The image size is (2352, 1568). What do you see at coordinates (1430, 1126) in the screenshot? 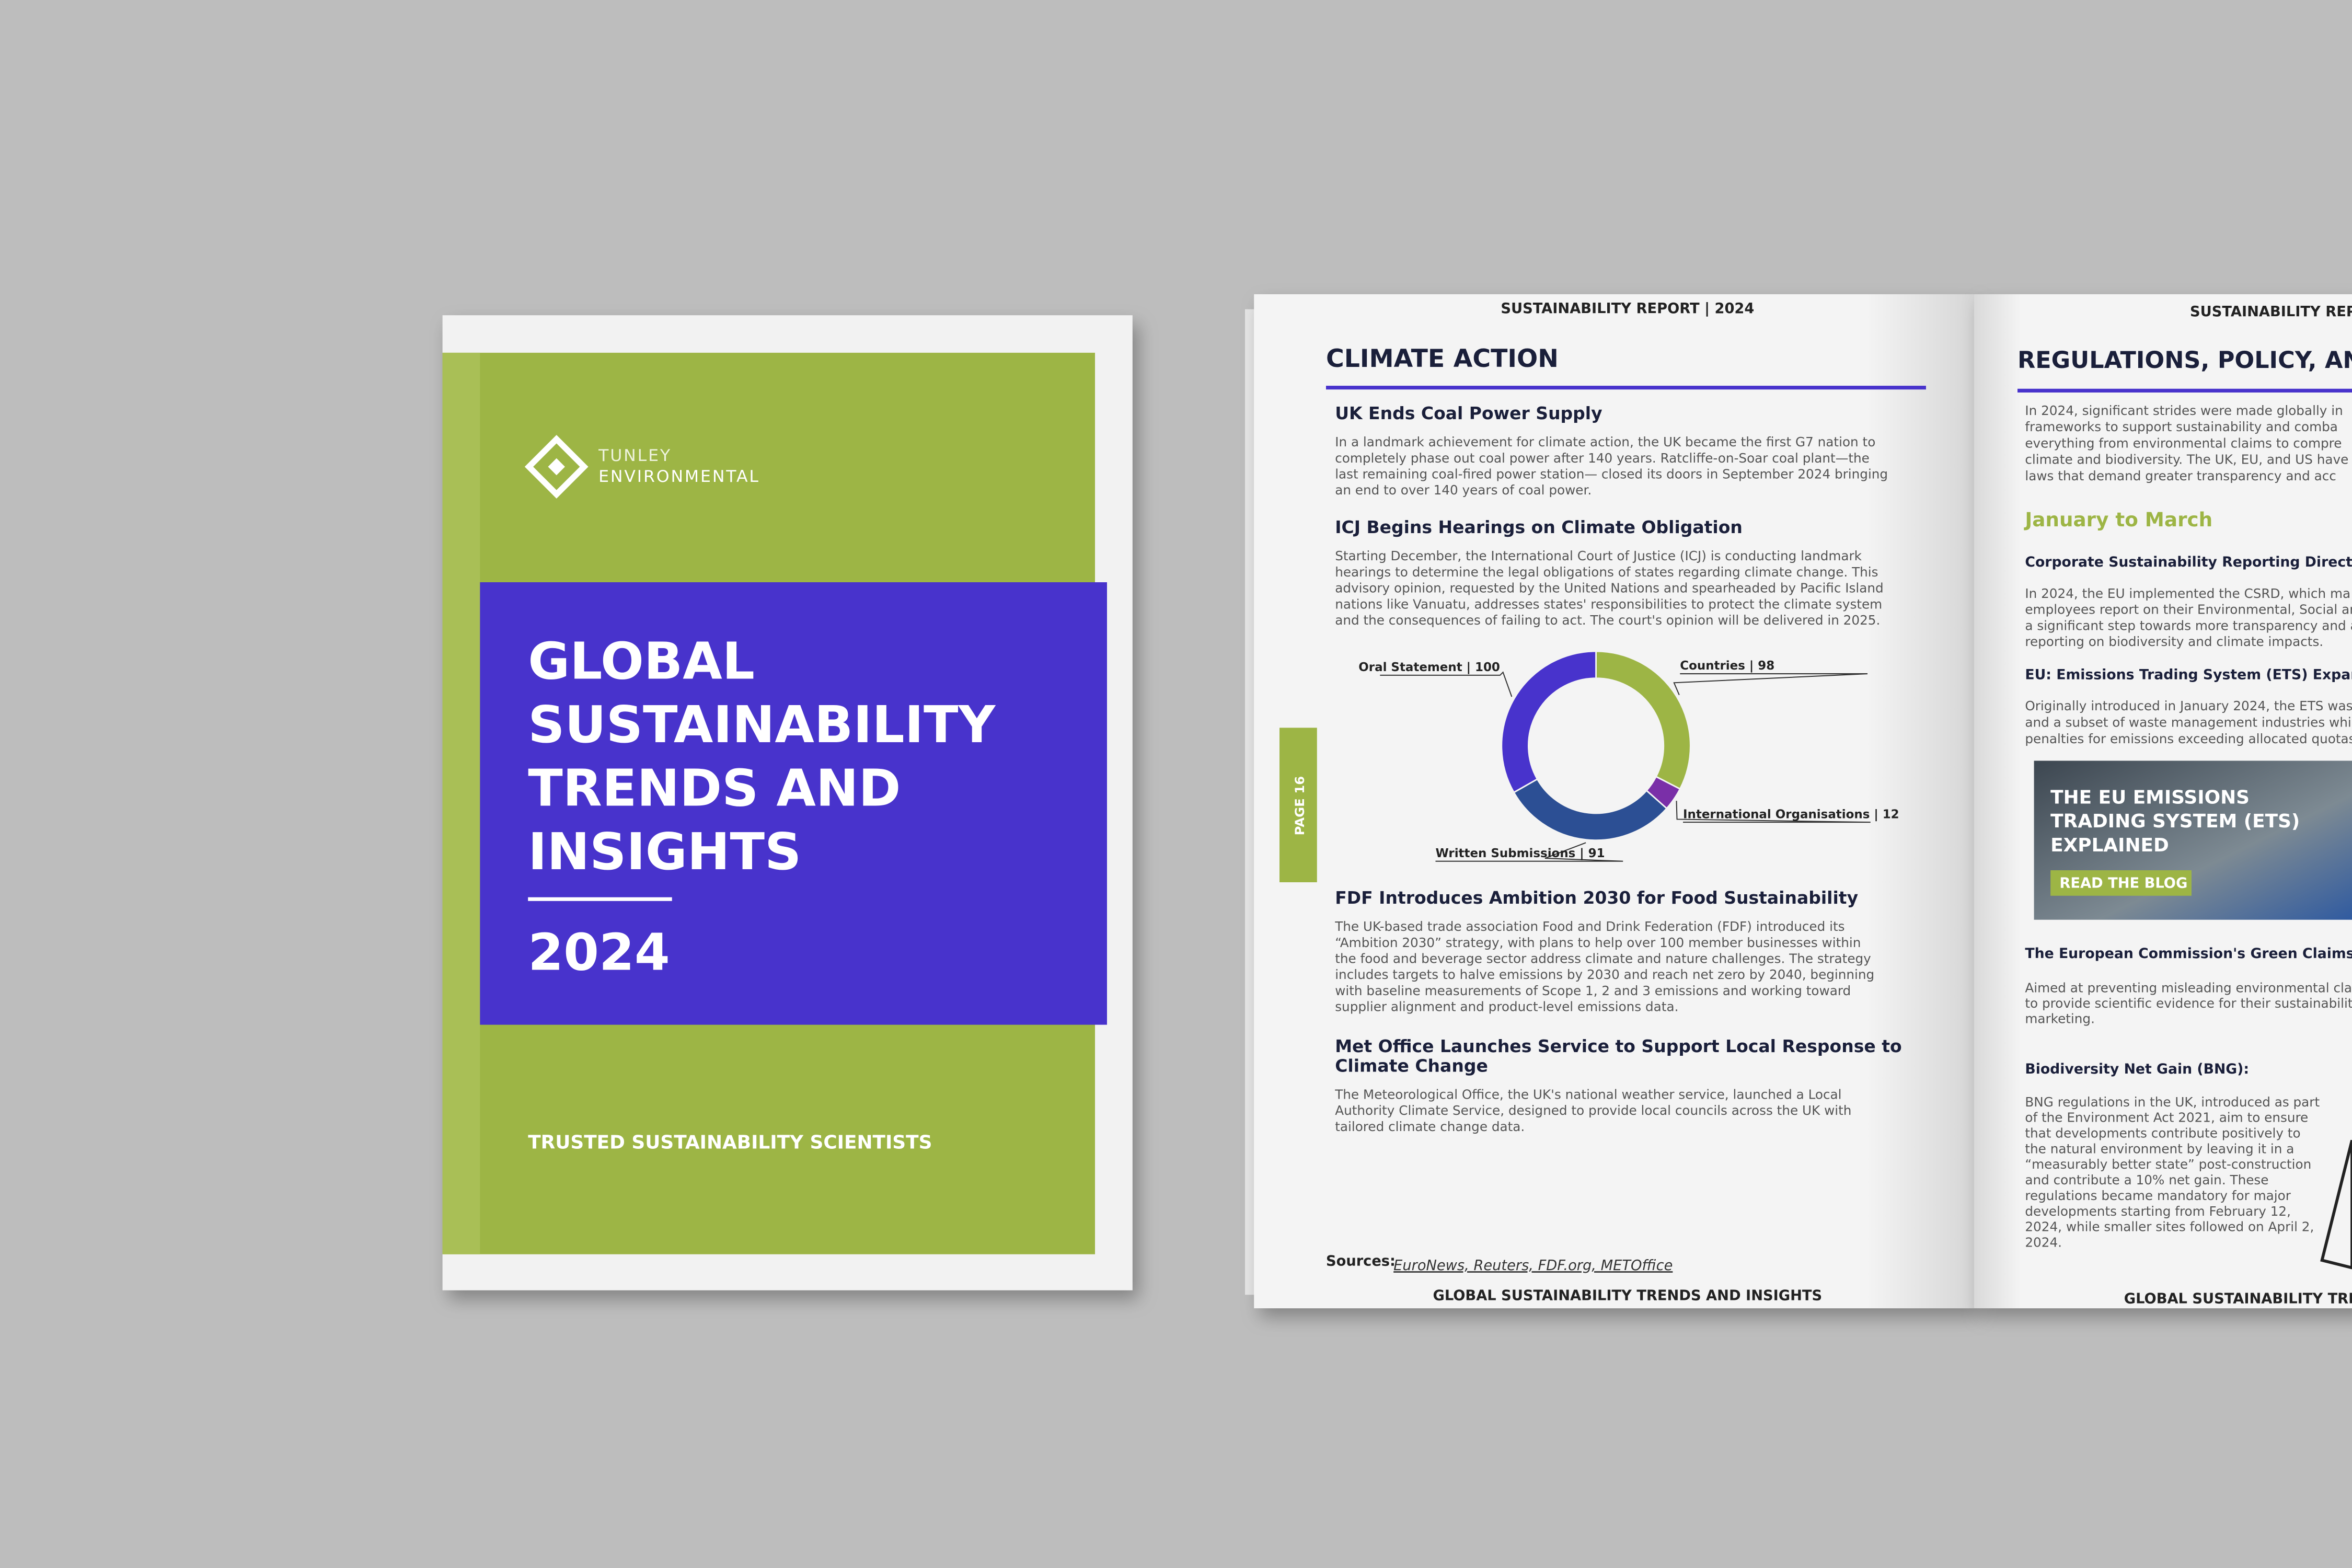
I see `body-line: tailored climate change data.` at bounding box center [1430, 1126].